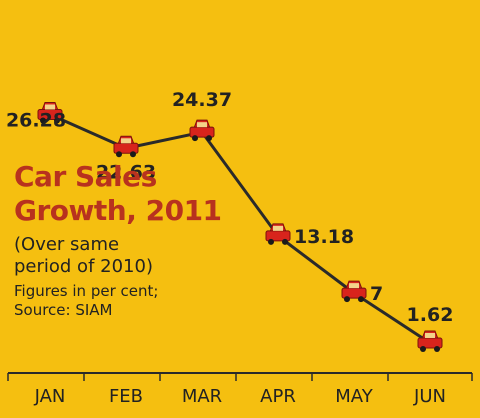 The width and height of the screenshot is (480, 418). I want to click on source-note: Figures in per cent; Source: SIAM, so click(86, 301).